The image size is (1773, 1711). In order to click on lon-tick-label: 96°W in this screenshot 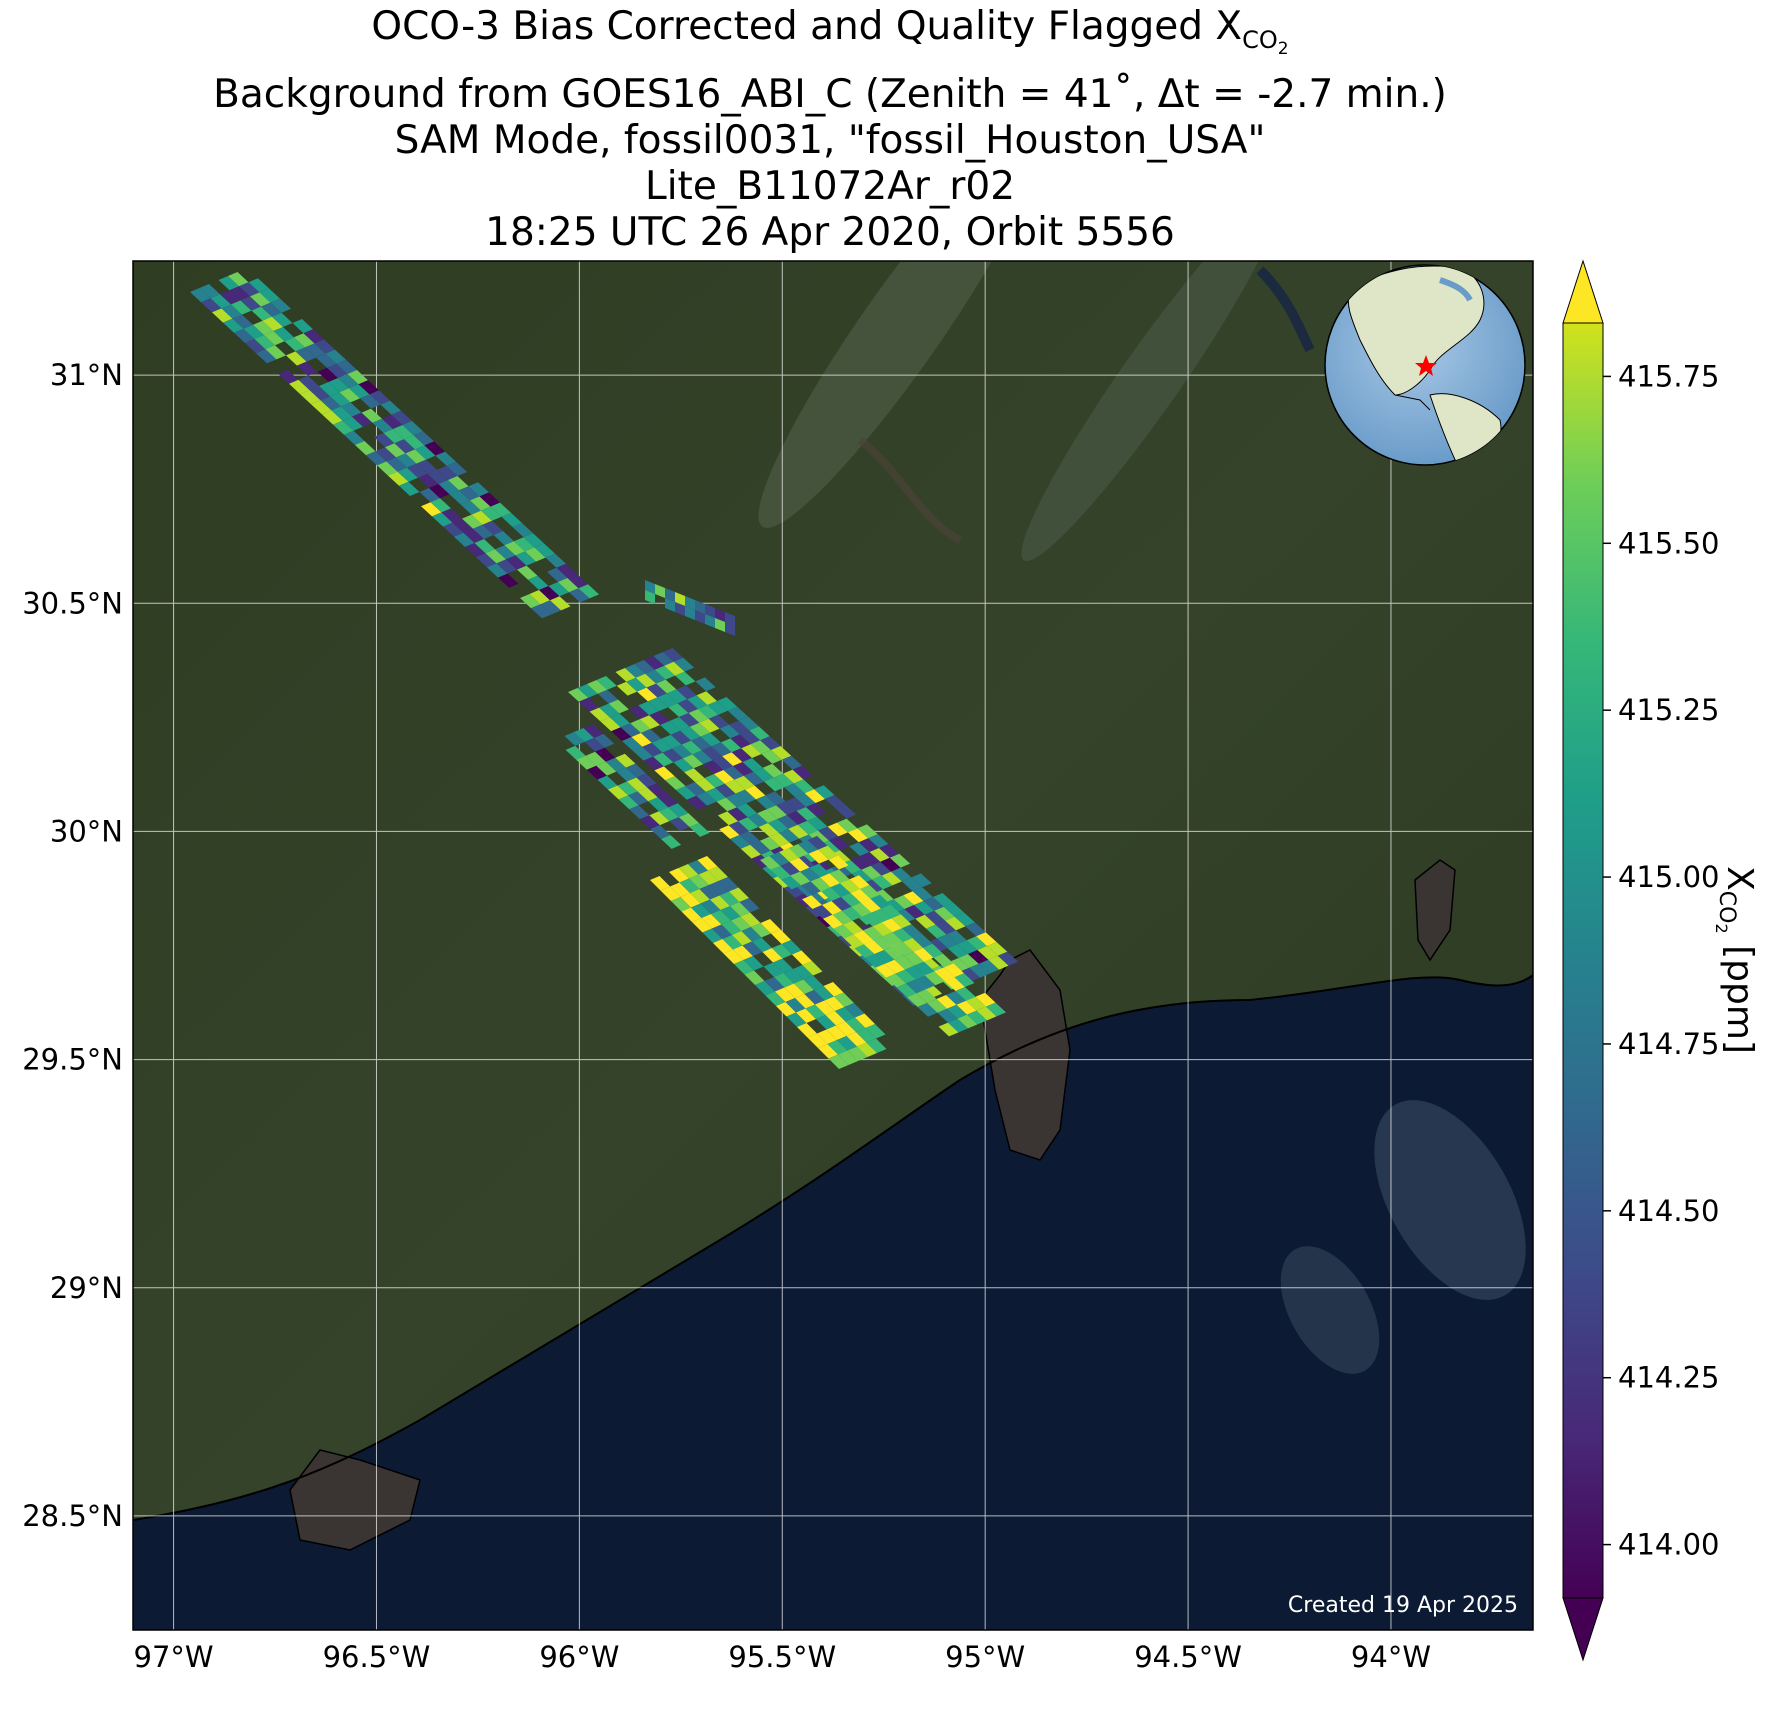, I will do `click(579, 1657)`.